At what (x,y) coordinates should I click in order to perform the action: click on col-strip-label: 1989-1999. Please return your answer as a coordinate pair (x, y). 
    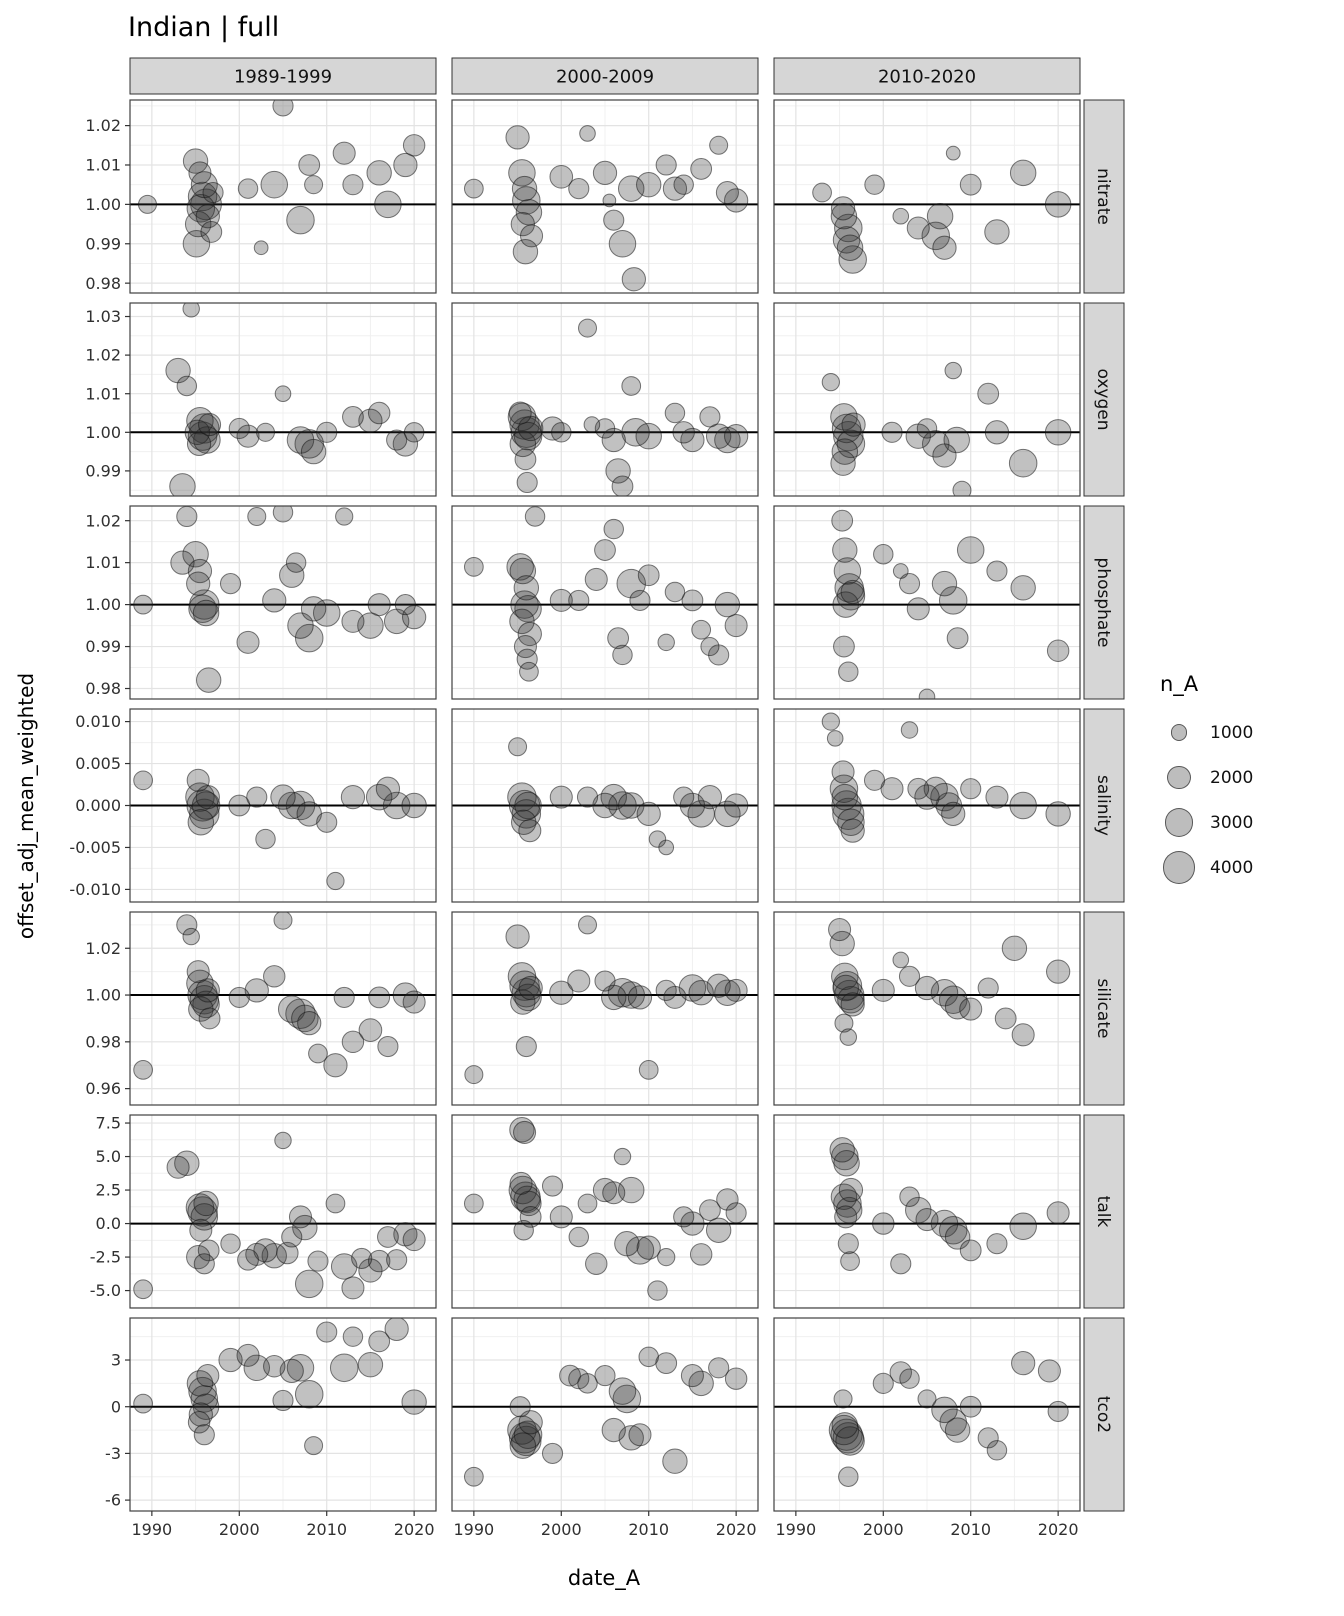
    Looking at the image, I should click on (283, 76).